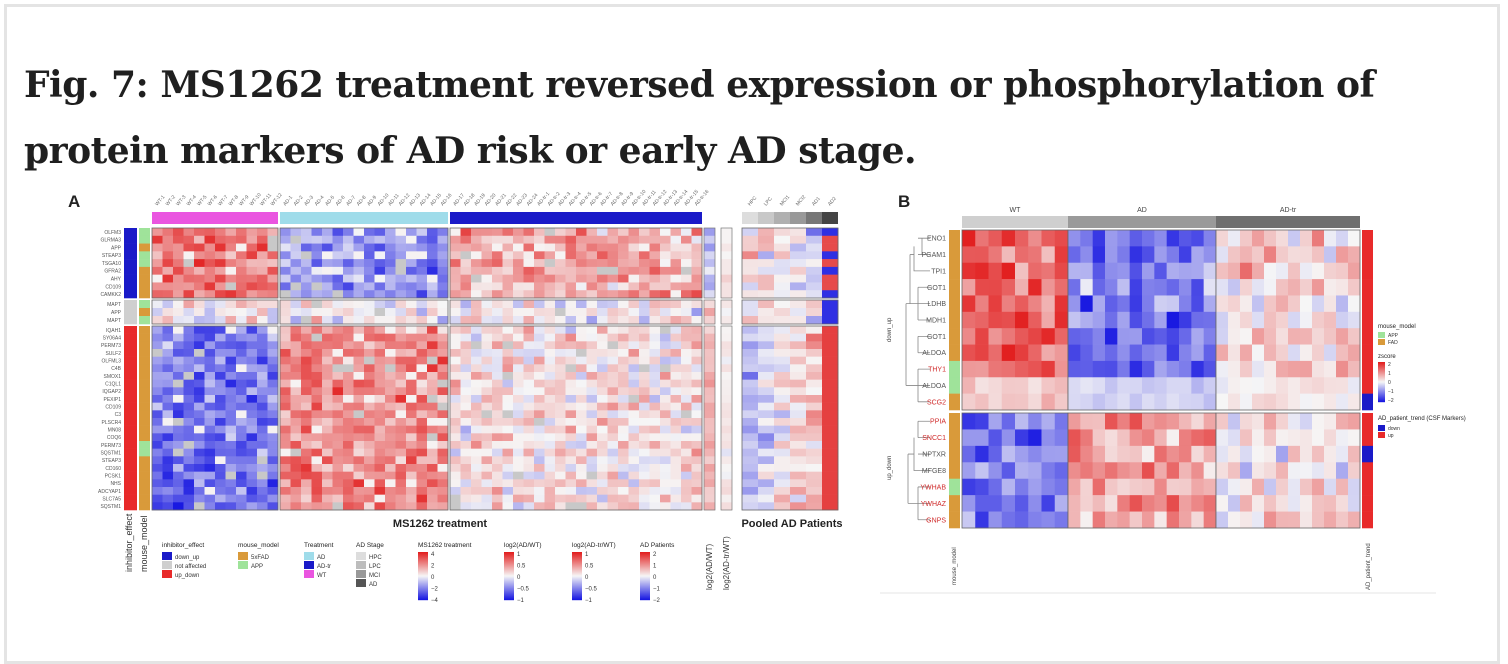 The width and height of the screenshot is (1508, 664). I want to click on scale-tick: −2, so click(435, 590).